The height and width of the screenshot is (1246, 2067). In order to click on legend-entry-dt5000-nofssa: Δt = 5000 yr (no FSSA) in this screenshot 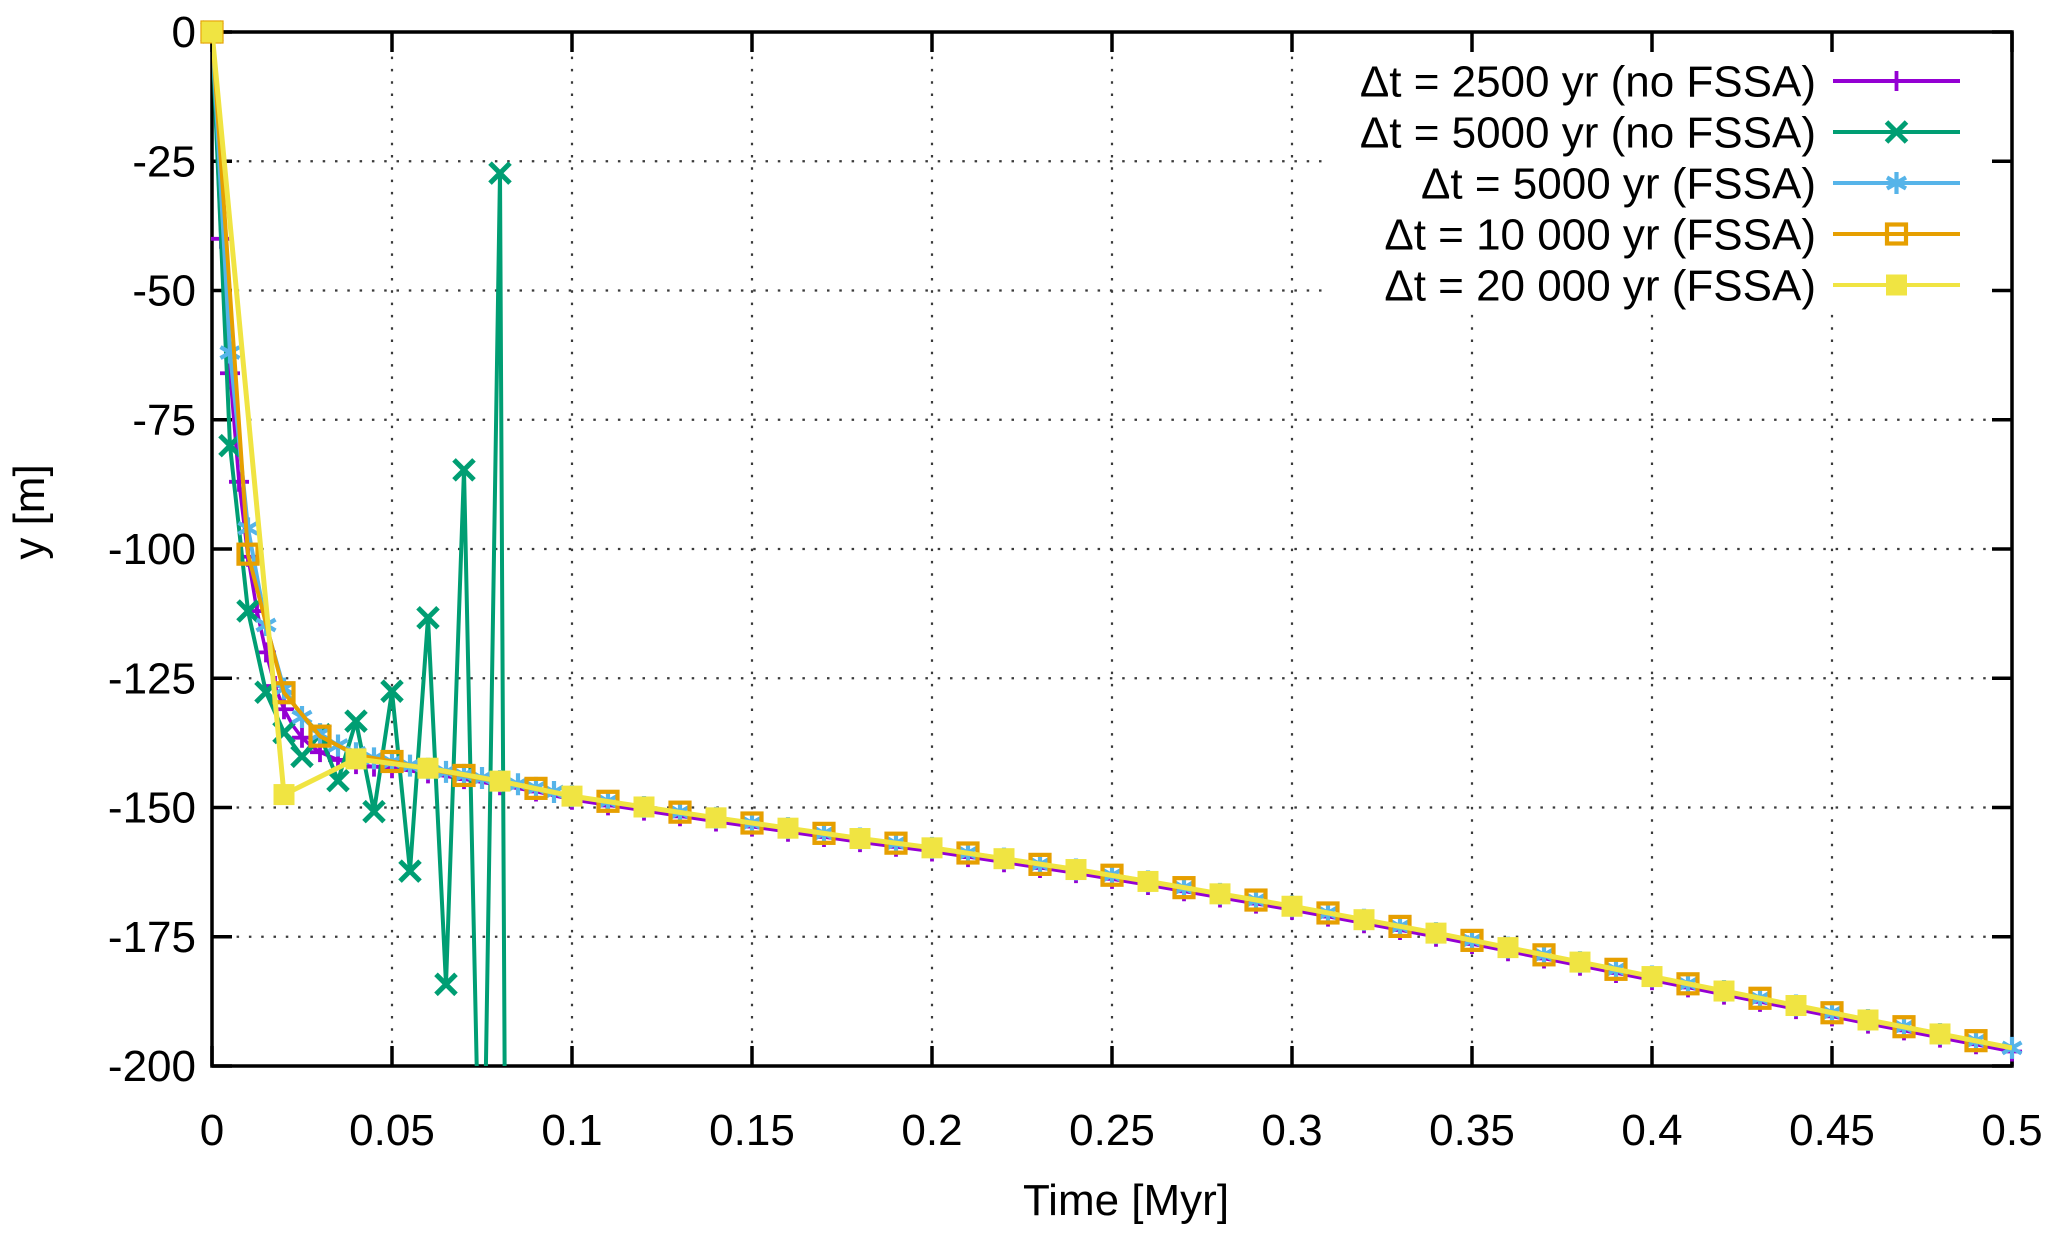, I will do `click(1660, 132)`.